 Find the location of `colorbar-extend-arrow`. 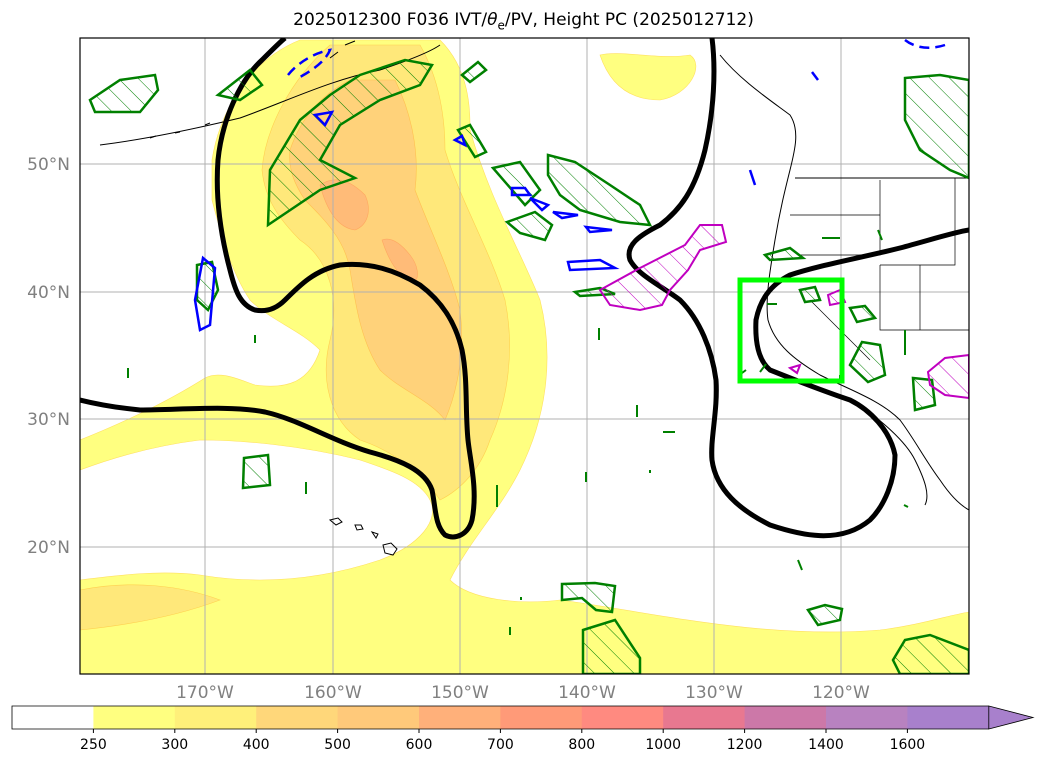

colorbar-extend-arrow is located at coordinates (1011, 717).